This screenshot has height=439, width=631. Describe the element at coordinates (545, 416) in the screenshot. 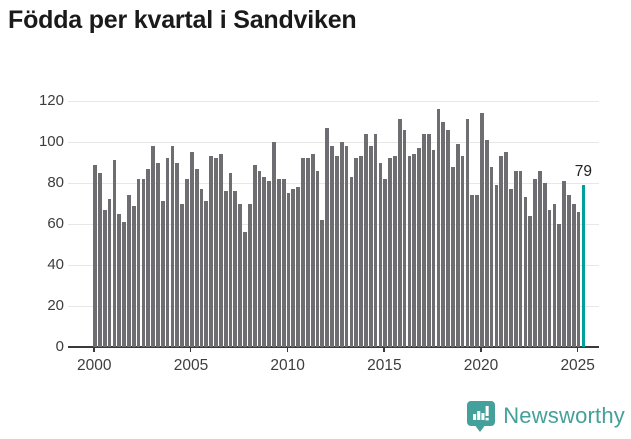

I see `newsworthy-logo: Newsworthy` at that location.